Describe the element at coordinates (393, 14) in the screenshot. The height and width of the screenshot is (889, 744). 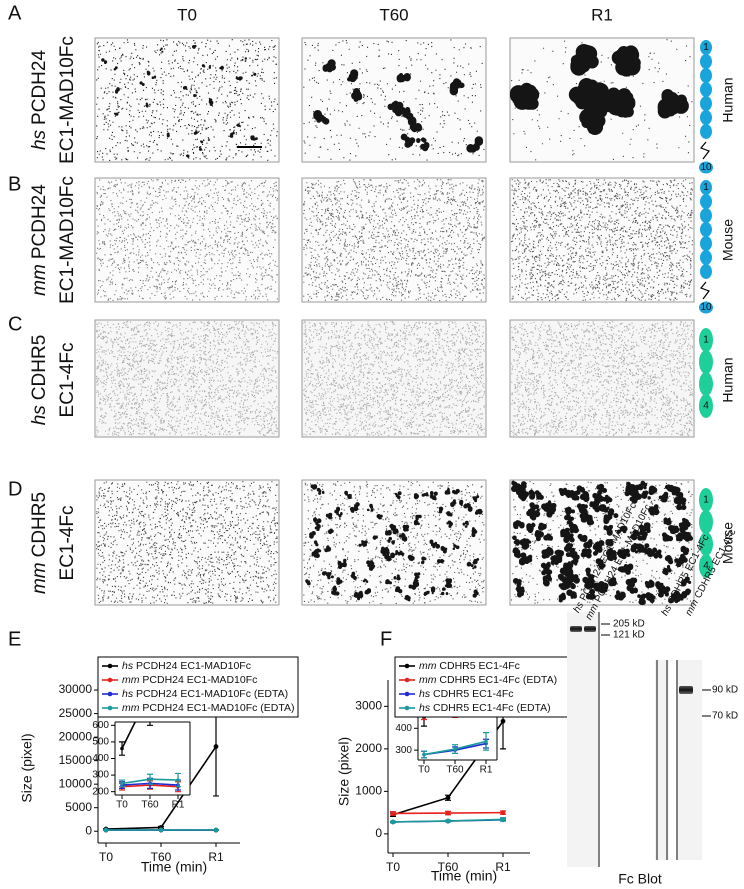
I see `column-header: T60` at that location.